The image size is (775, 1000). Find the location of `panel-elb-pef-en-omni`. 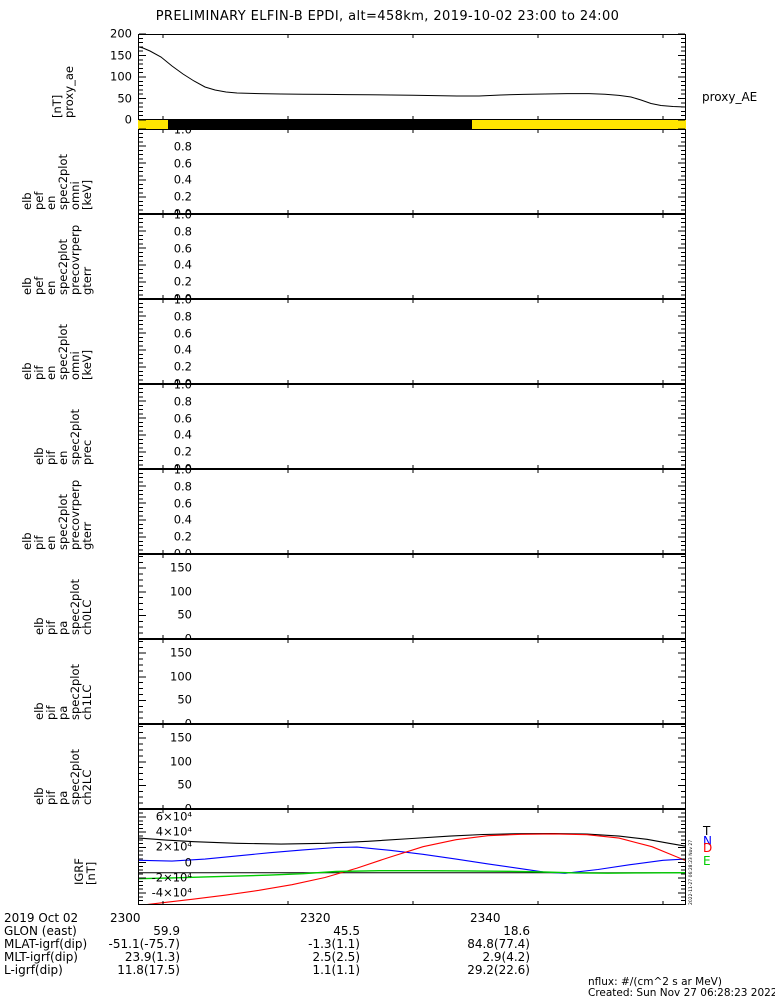

panel-elb-pef-en-omni is located at coordinates (412, 171).